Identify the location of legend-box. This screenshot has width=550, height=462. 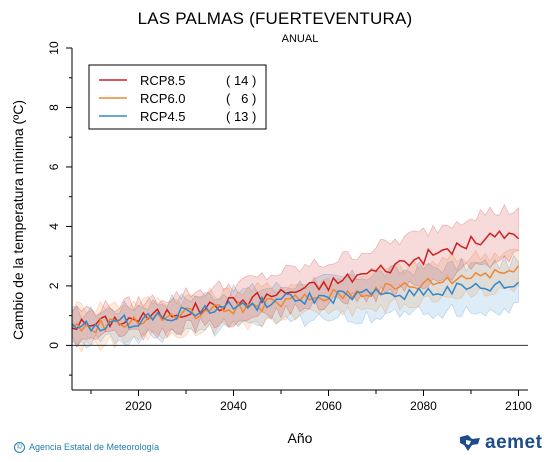
(177, 97).